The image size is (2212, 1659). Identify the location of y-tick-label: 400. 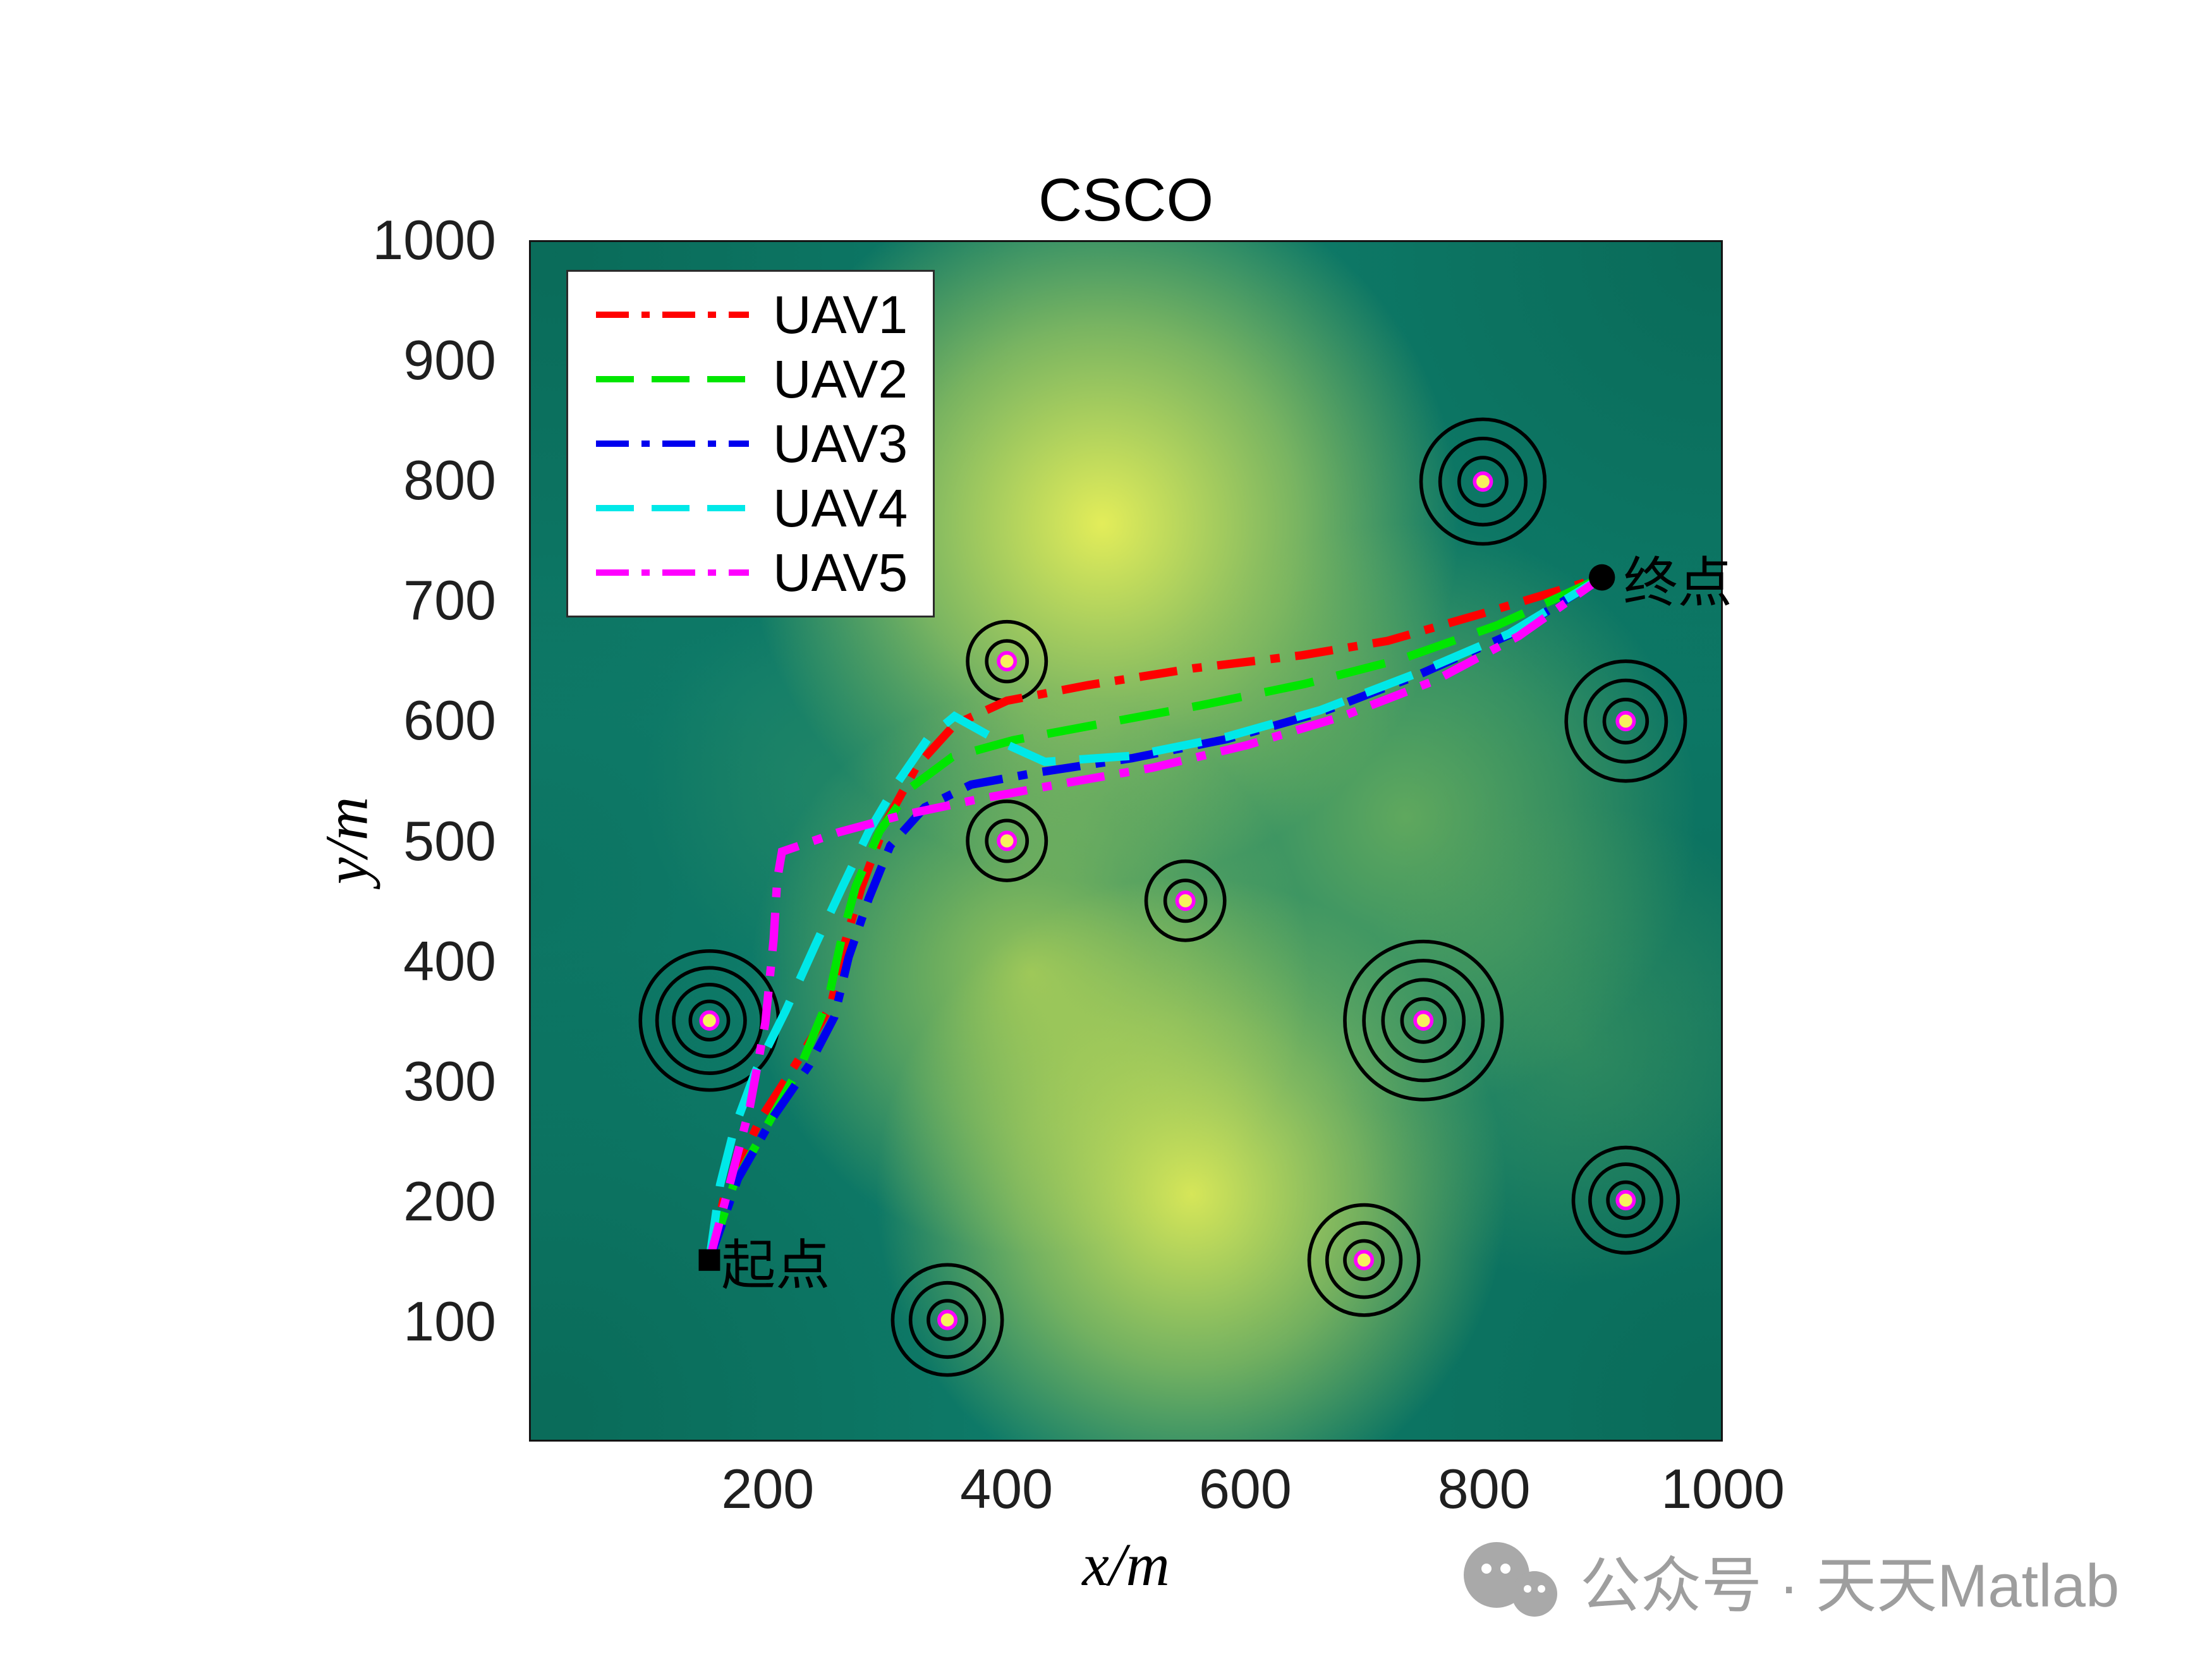
(449, 960).